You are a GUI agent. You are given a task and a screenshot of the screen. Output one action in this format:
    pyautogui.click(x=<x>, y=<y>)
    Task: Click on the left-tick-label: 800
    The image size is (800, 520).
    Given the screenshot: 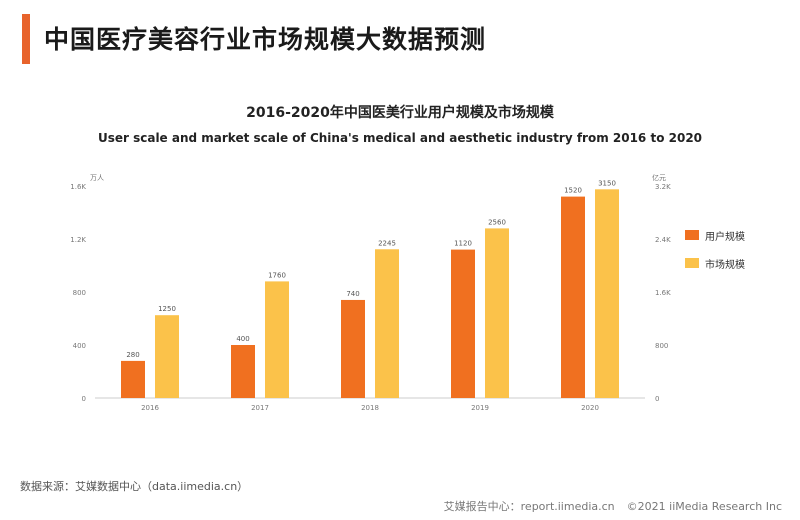 What is the action you would take?
    pyautogui.click(x=79, y=293)
    